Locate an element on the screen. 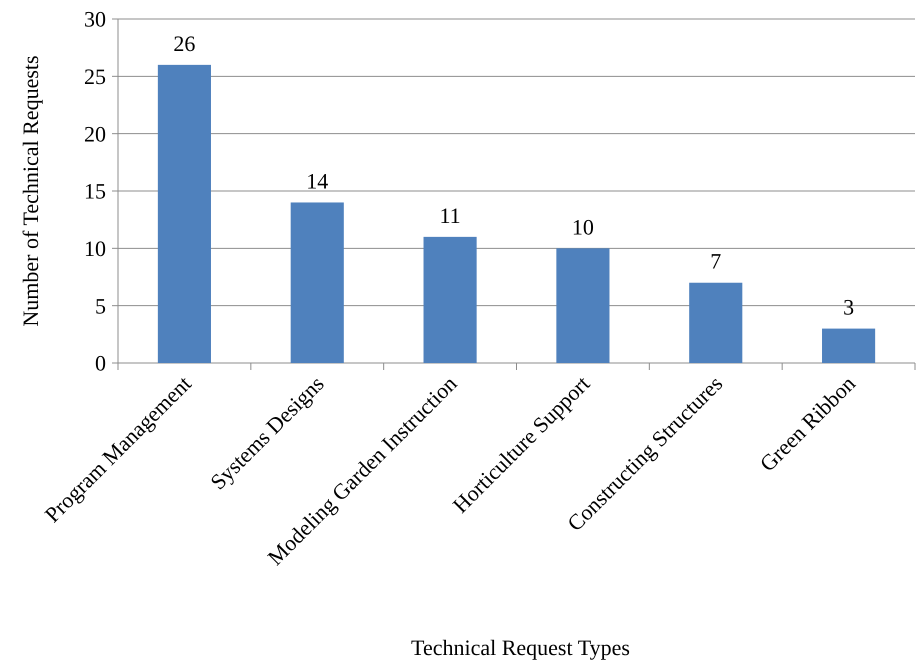 This screenshot has height=666, width=917. data-label: 11 is located at coordinates (450, 215).